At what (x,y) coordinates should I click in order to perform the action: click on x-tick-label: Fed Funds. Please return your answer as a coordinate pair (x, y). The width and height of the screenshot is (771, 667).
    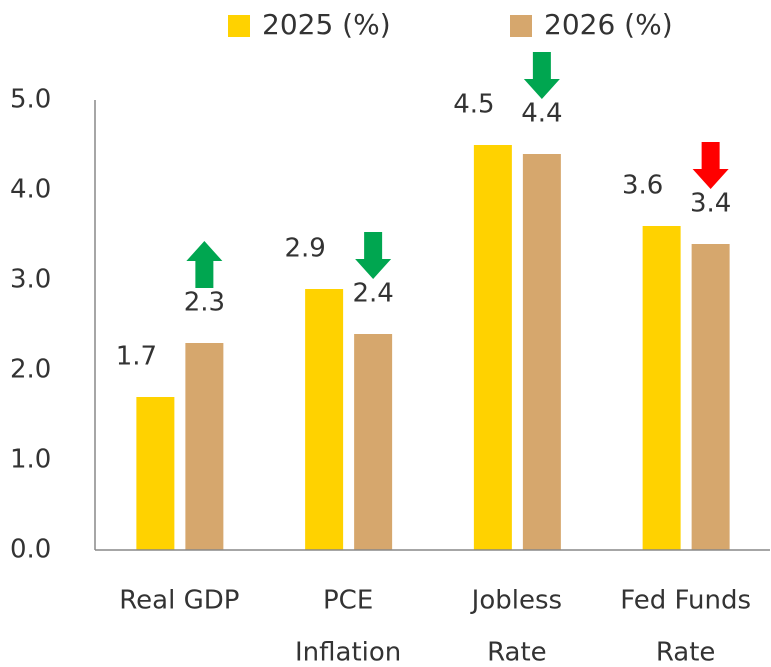
    Looking at the image, I should click on (685, 601).